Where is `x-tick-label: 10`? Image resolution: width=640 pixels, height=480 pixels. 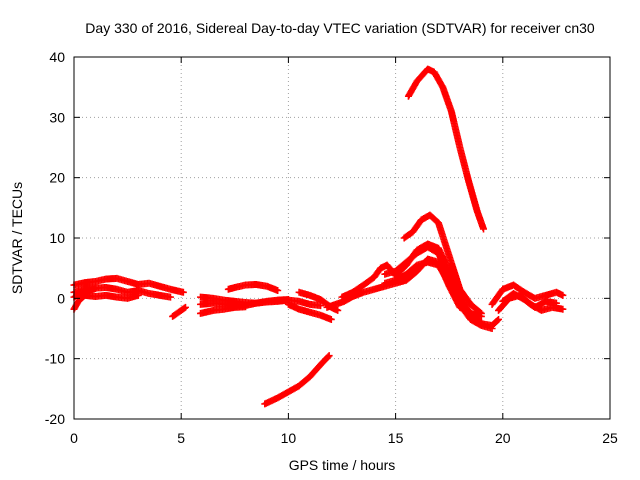 x-tick-label: 10 is located at coordinates (289, 438).